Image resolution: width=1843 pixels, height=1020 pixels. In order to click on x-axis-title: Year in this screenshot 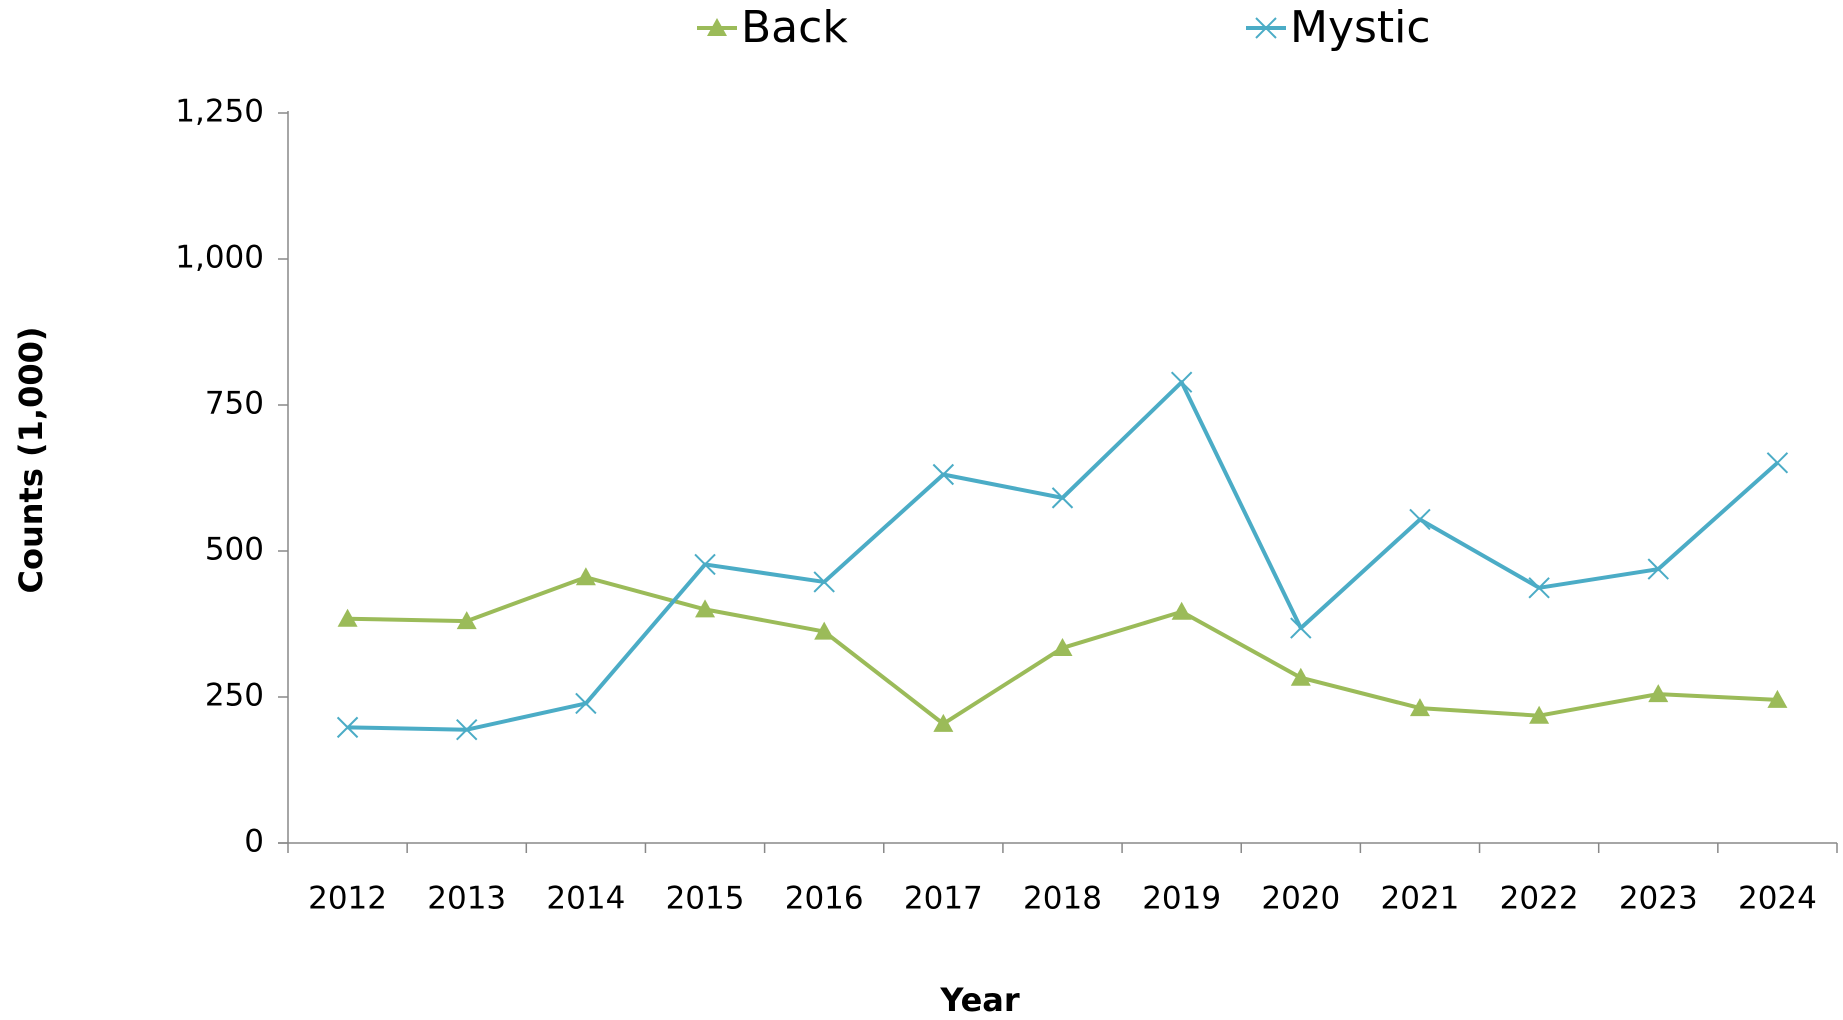, I will do `click(979, 1000)`.